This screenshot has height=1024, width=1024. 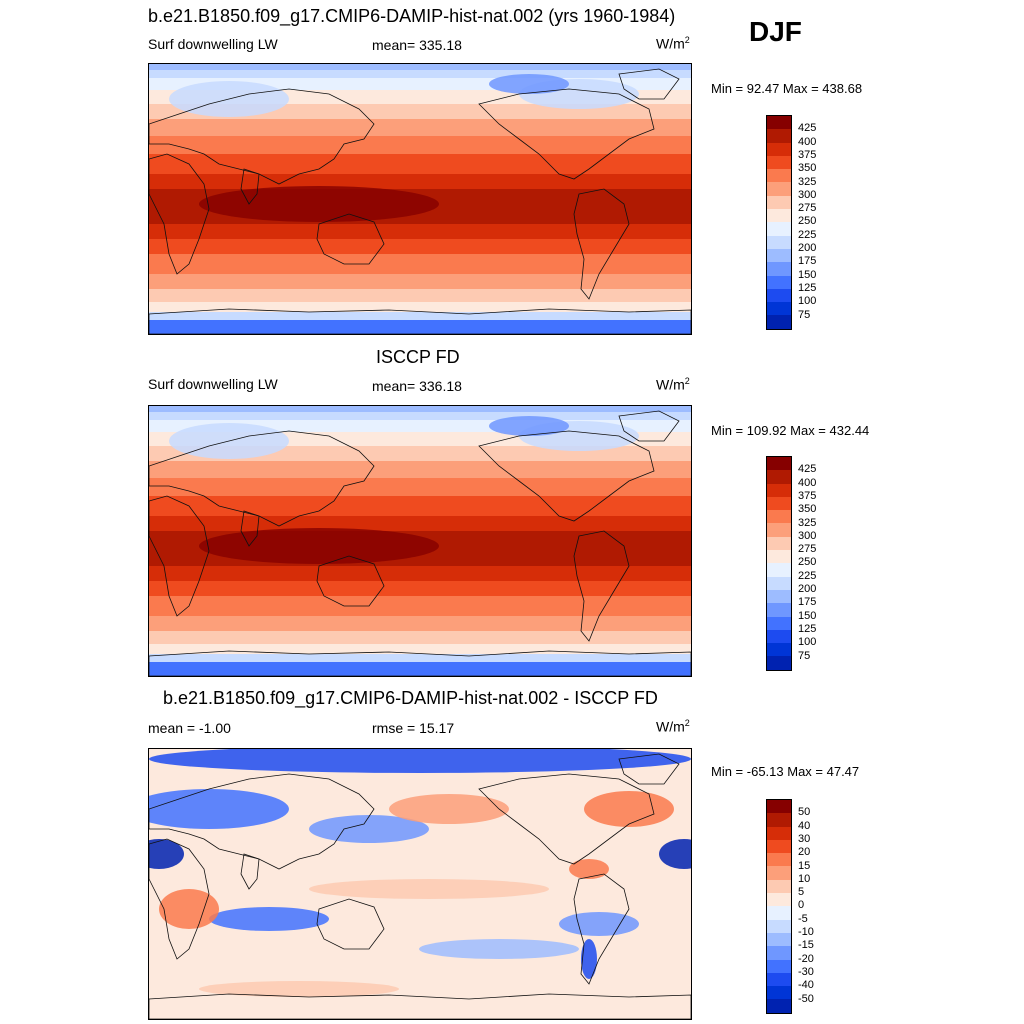 I want to click on colorbar-tick-label: -30, so click(x=806, y=971).